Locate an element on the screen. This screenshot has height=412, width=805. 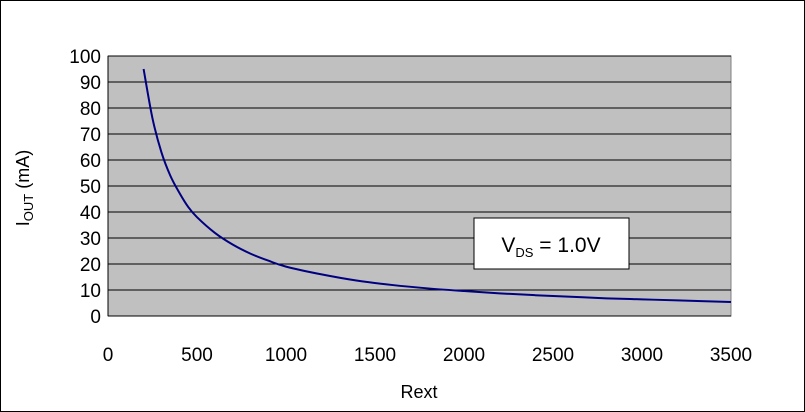
y-axis-title-suffix: (mA) is located at coordinates (23, 172).